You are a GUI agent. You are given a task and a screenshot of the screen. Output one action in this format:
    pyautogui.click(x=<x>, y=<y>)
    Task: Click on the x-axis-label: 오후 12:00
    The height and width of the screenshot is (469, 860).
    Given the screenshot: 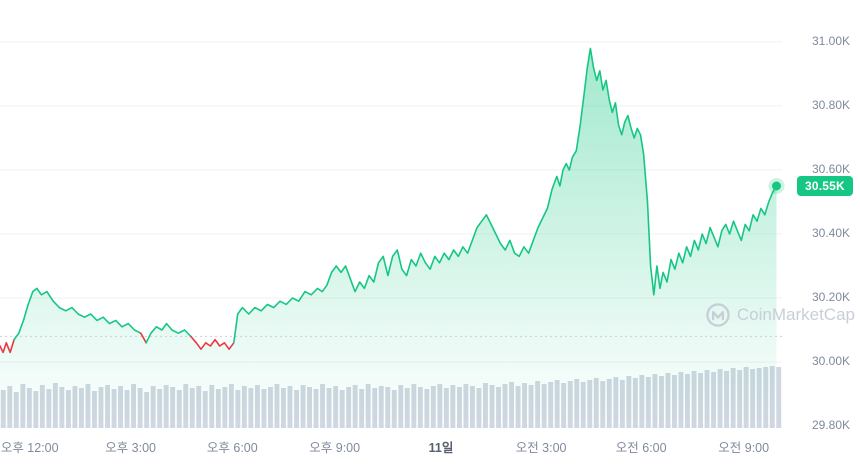 What is the action you would take?
    pyautogui.click(x=30, y=448)
    